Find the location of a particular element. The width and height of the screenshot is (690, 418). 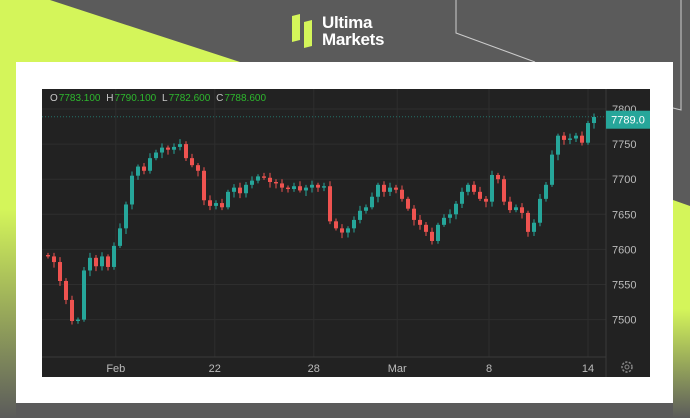

open-value: 7783.100 is located at coordinates (79, 98).